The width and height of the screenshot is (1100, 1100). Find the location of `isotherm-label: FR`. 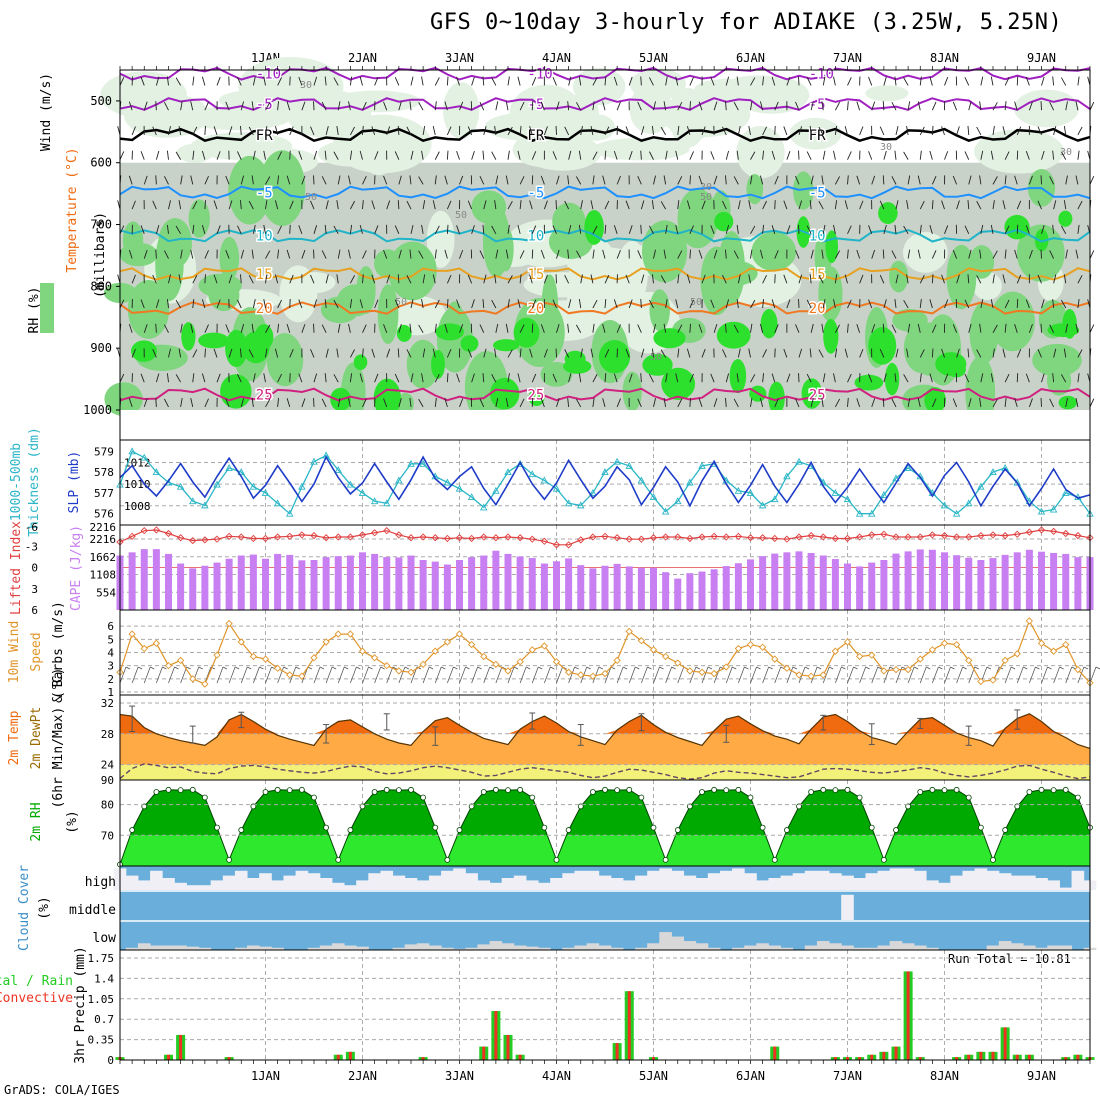

isotherm-label: FR is located at coordinates (817, 136).